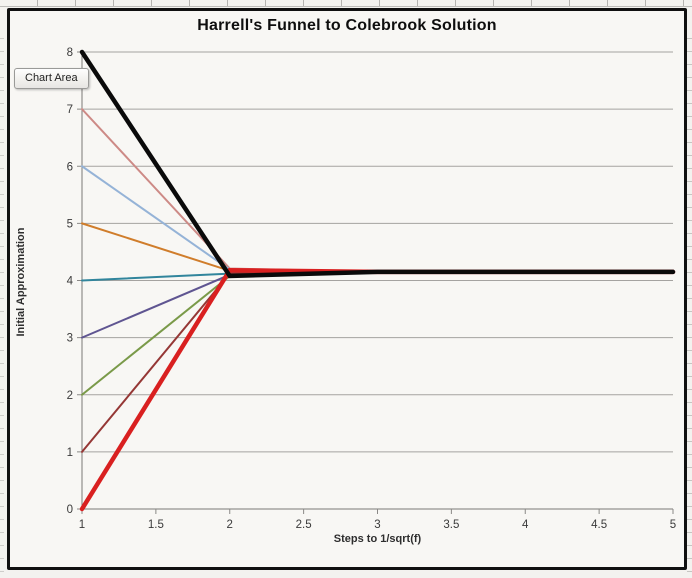 This screenshot has width=692, height=578. What do you see at coordinates (70, 453) in the screenshot?
I see `y-tick-label-1: 1` at bounding box center [70, 453].